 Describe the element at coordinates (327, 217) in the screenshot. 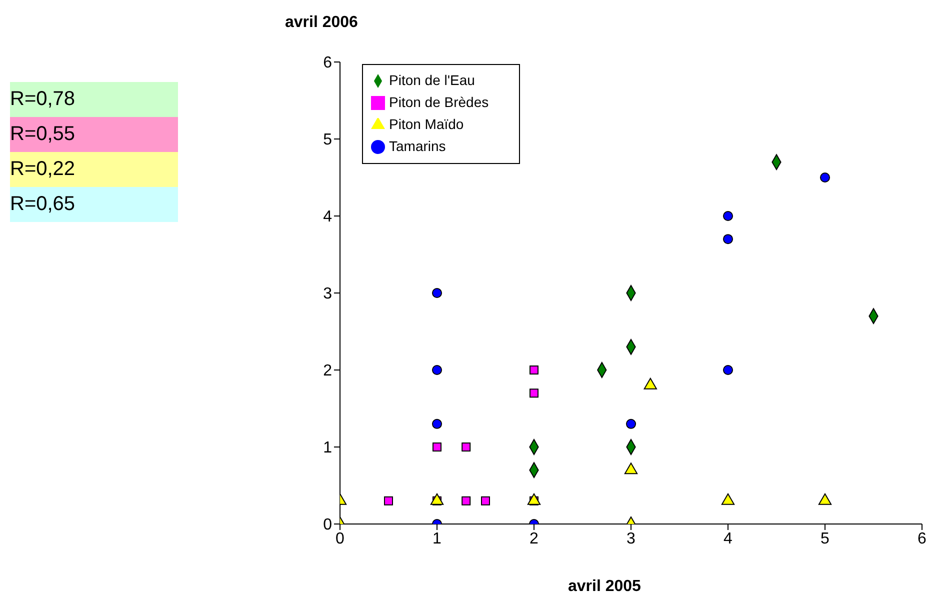

I see `y-tick-label: 4` at that location.